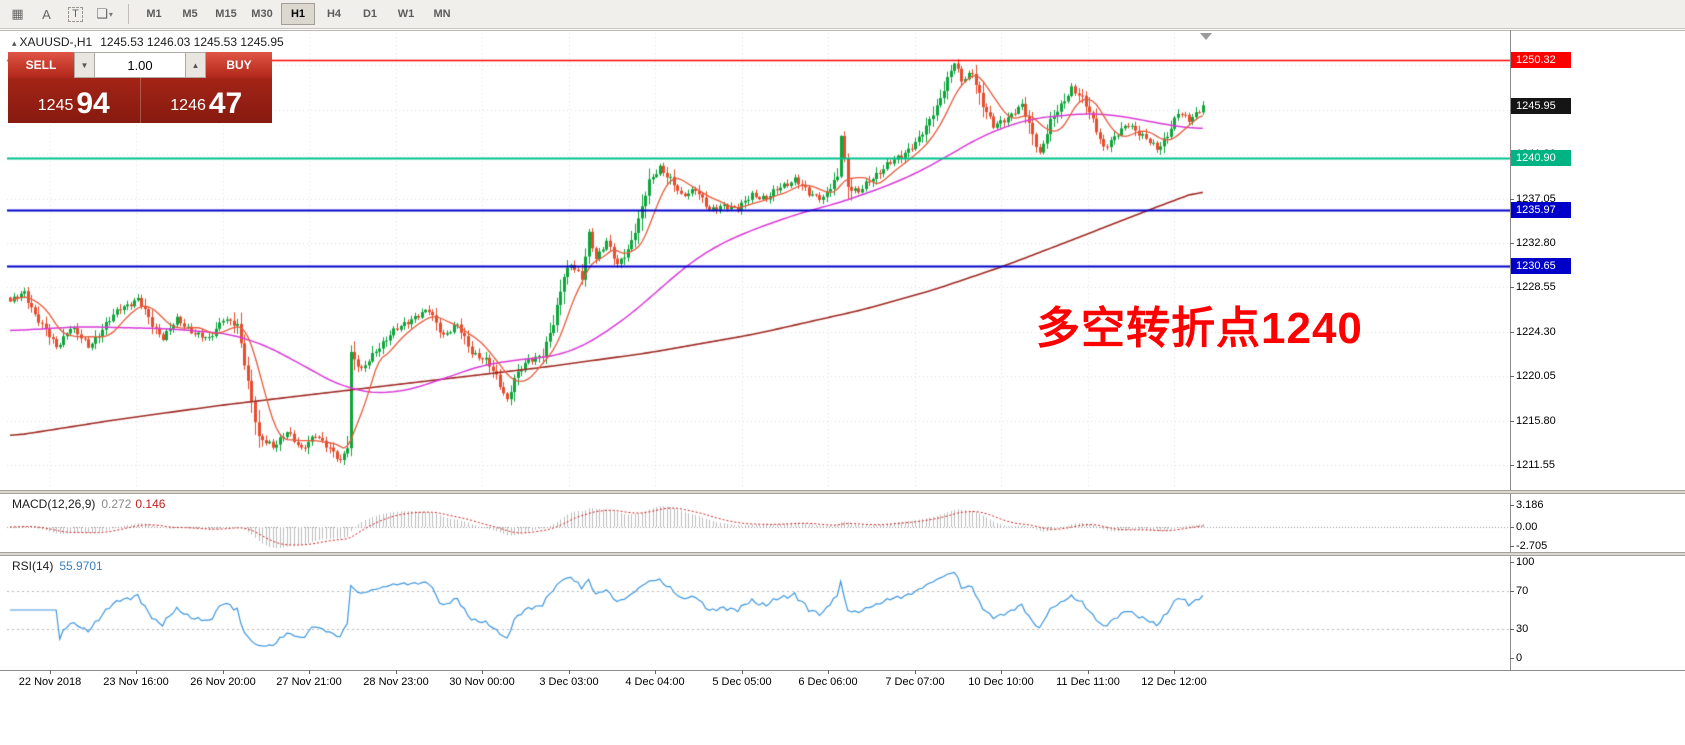 The image size is (1685, 745). I want to click on shapes-icon: ❏, so click(102, 13).